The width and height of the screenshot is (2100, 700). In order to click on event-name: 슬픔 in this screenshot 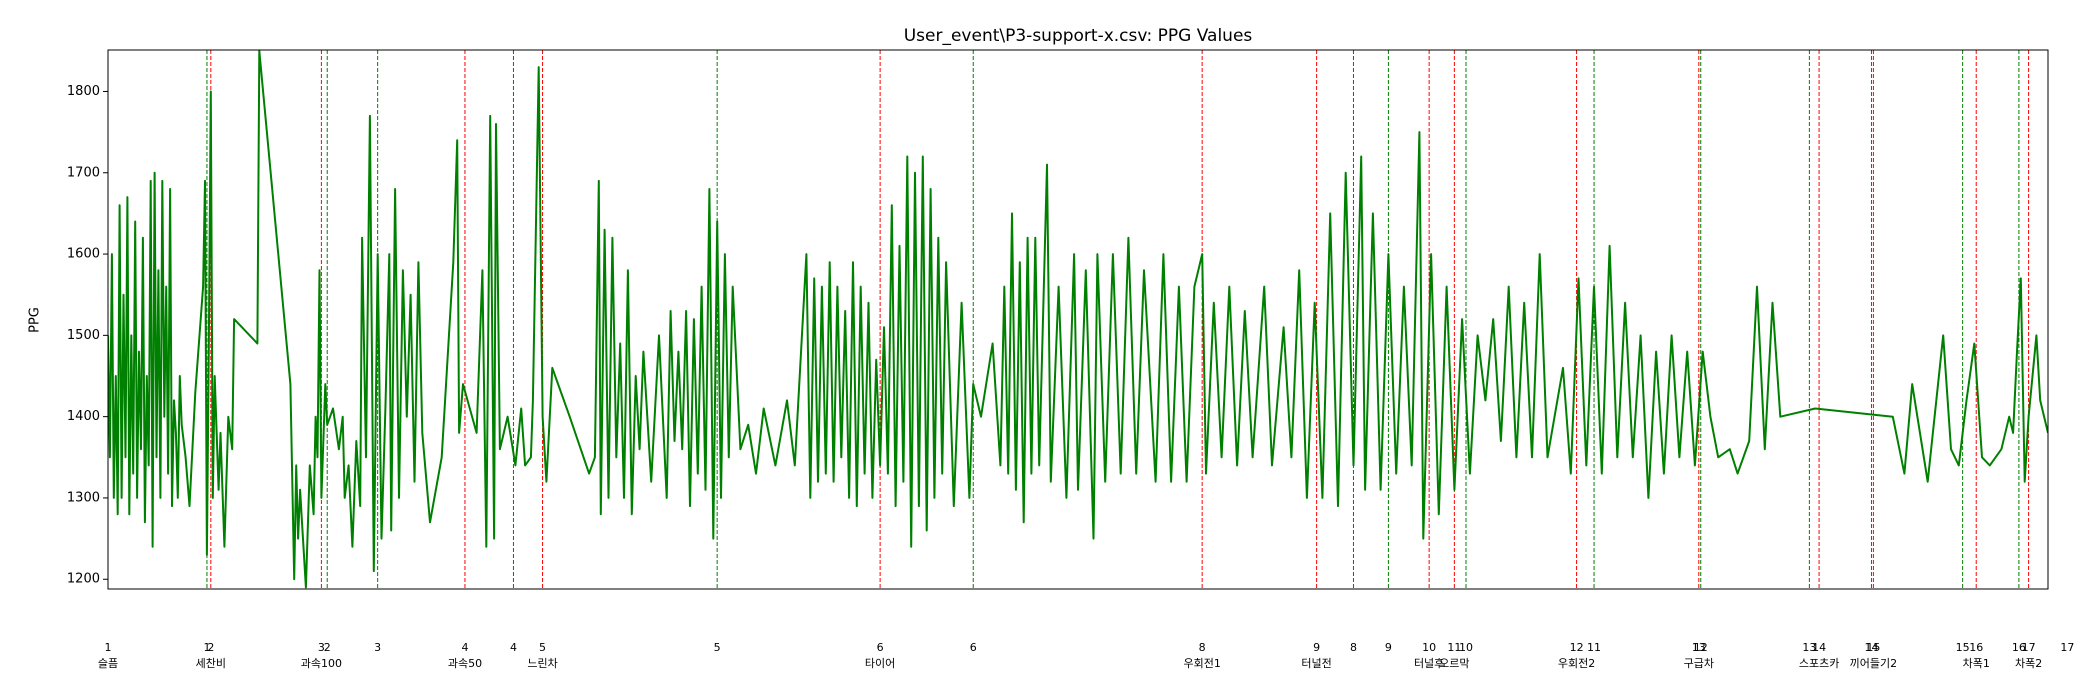, I will do `click(108, 663)`.